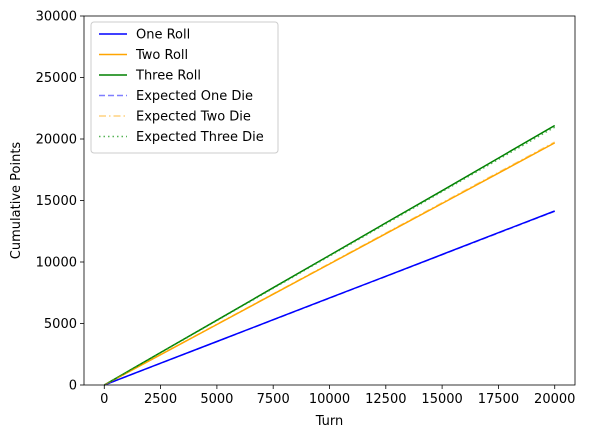  Describe the element at coordinates (329, 421) in the screenshot. I see `x-axis-label: Turn` at that location.